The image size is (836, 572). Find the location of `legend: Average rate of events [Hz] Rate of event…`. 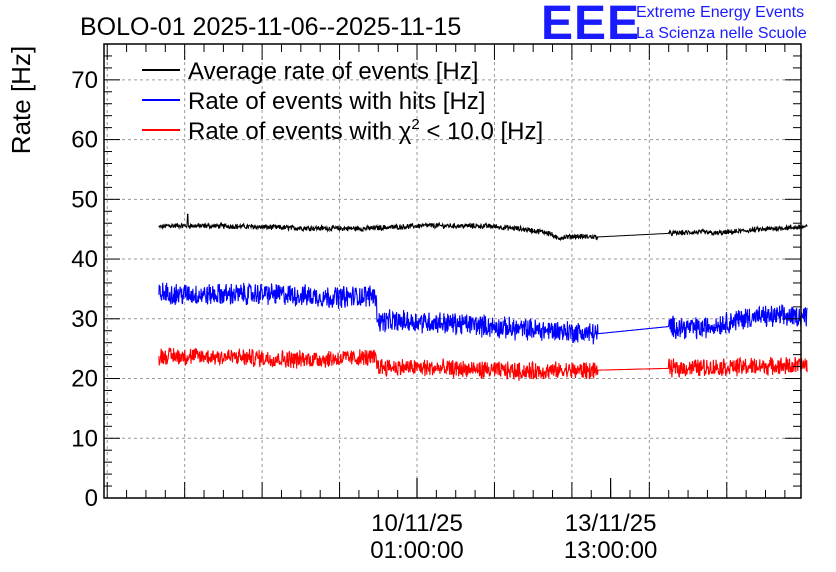

legend: Average rate of events [Hz] Rate of event… is located at coordinates (342, 101).